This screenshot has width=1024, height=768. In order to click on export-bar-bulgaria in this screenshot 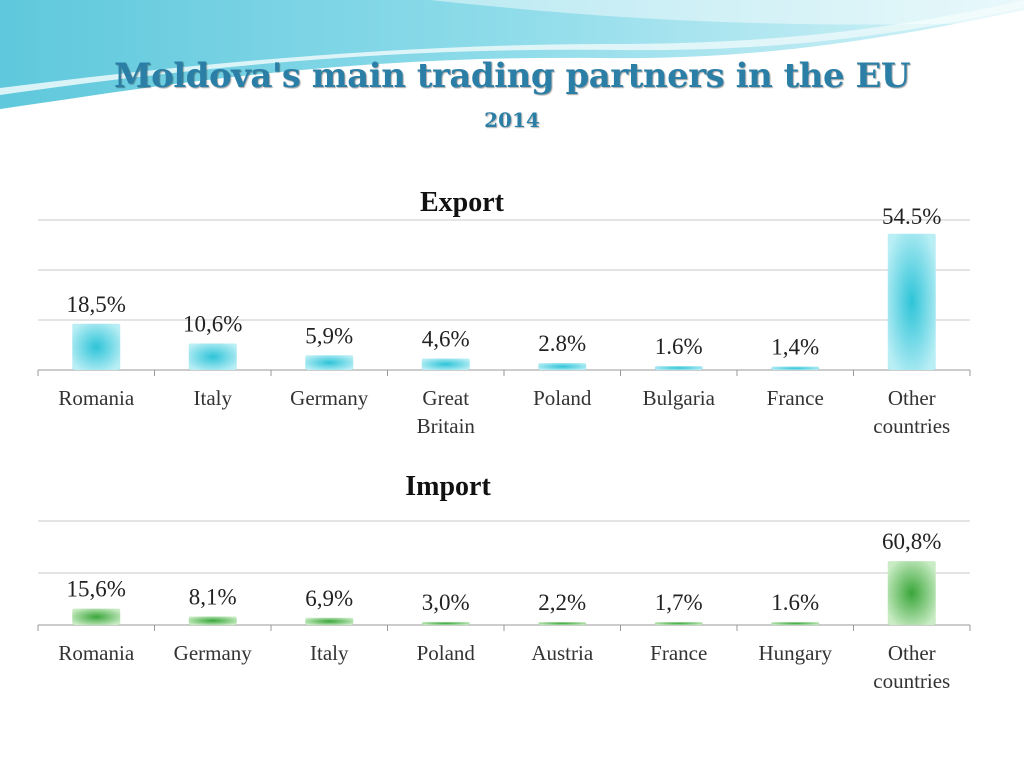, I will do `click(678, 368)`.